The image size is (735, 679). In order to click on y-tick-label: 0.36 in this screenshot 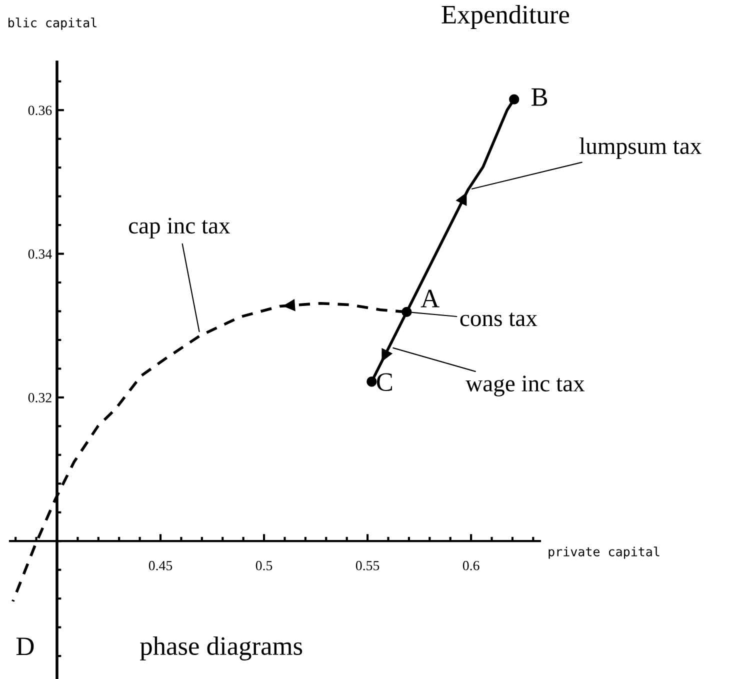, I will do `click(40, 111)`.